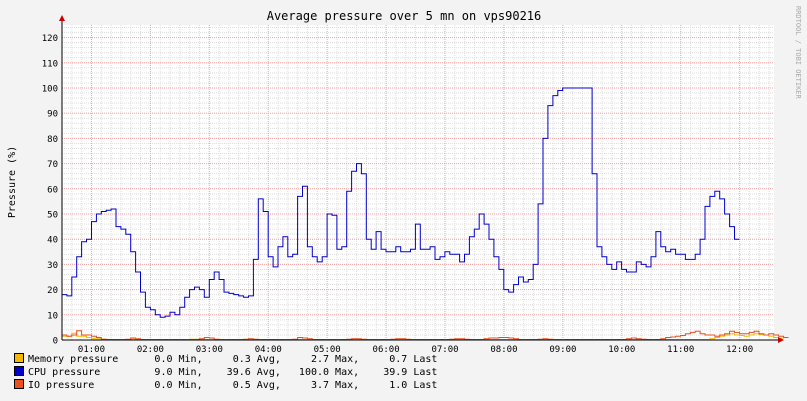 This screenshot has height=401, width=807. I want to click on y-tick-label: 60, so click(52, 190).